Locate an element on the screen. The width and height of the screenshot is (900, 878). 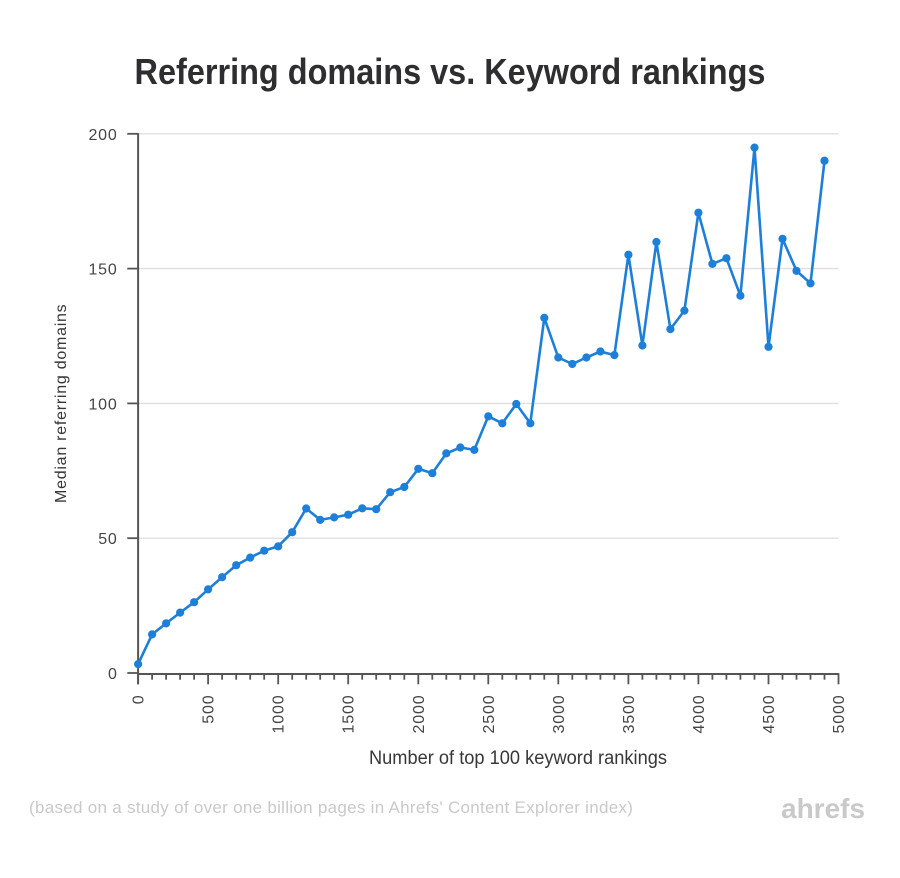
svg-text: 2500 is located at coordinates (489, 714).